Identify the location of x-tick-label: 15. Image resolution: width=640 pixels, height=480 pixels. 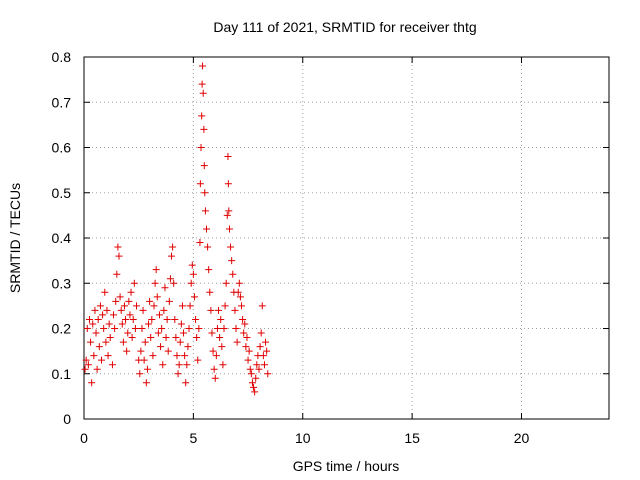
(412, 438).